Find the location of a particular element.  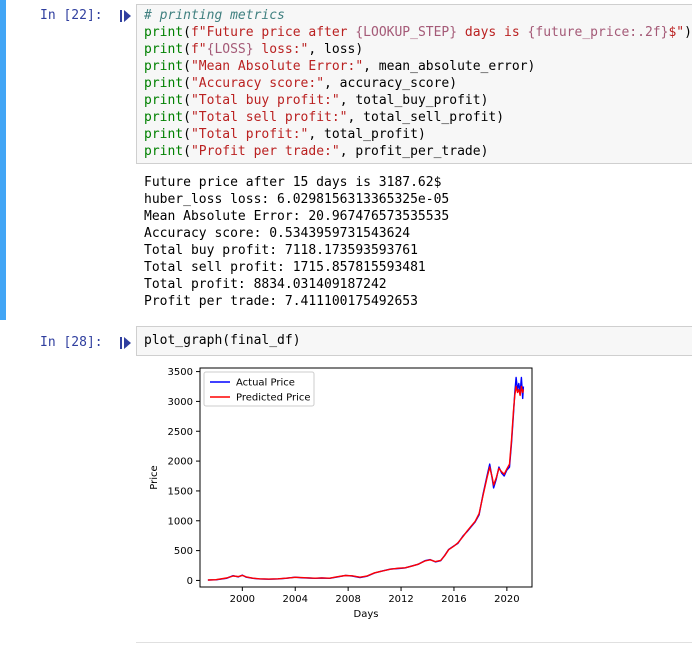

code-token: , loss) is located at coordinates (336, 49).